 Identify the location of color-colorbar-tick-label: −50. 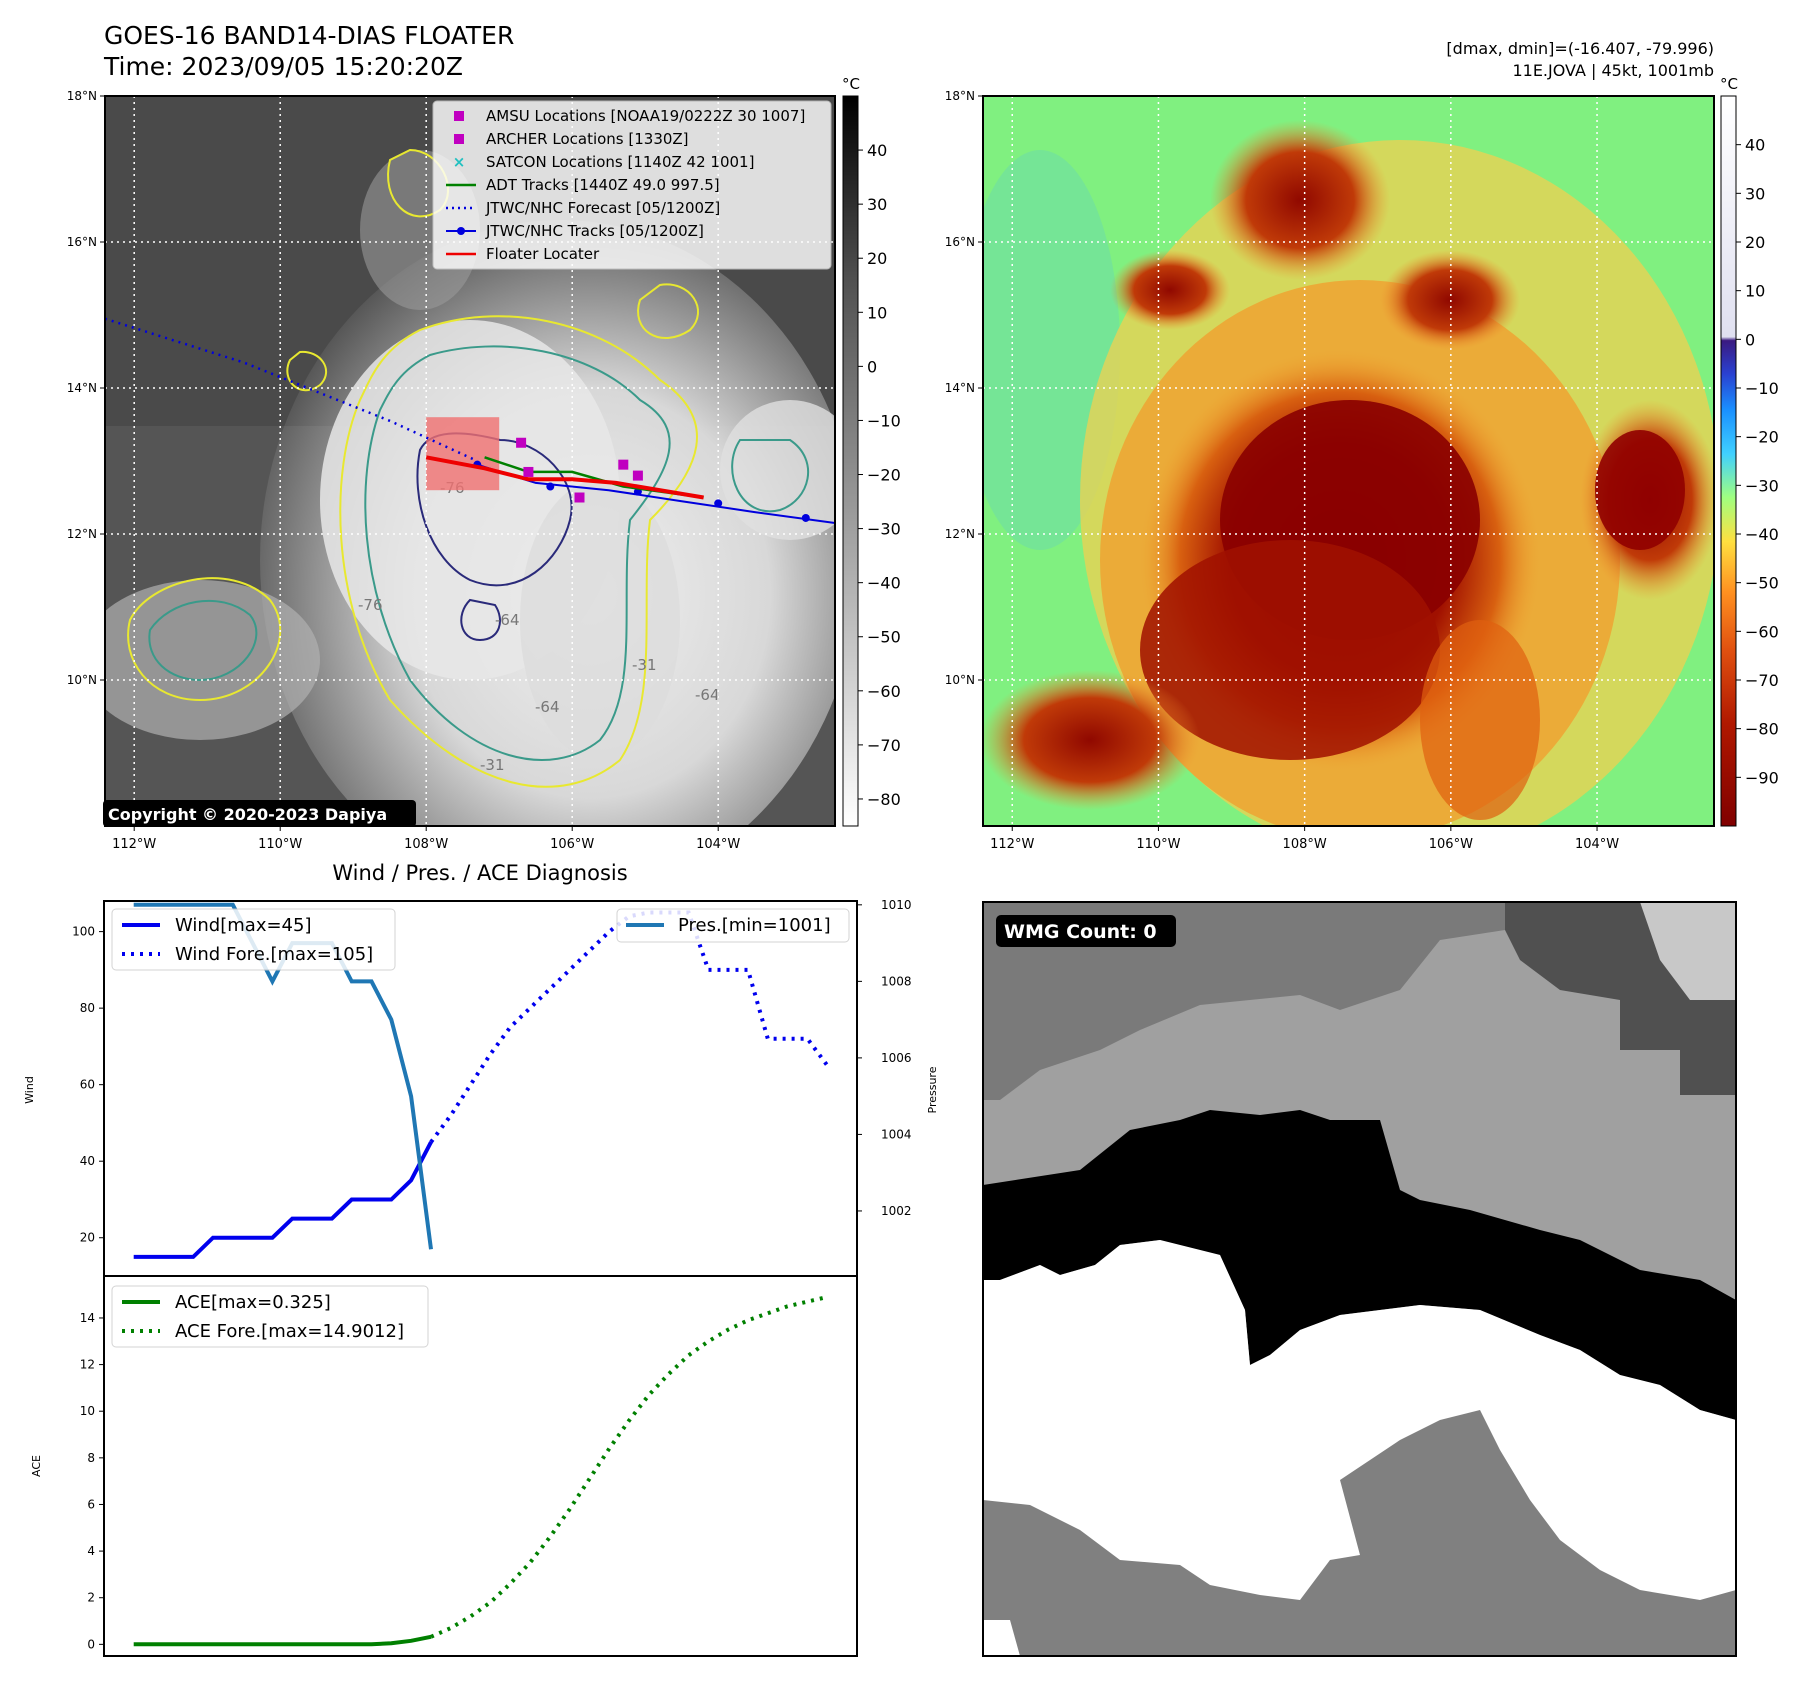
(1762, 583).